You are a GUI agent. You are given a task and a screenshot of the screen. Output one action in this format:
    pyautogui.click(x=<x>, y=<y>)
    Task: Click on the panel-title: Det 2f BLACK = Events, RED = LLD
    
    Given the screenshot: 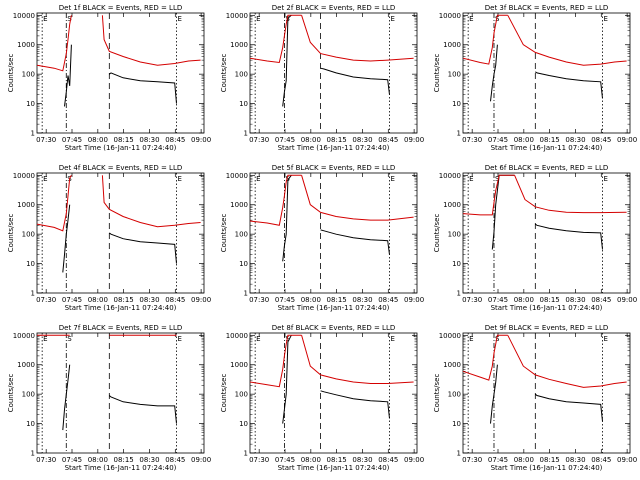 What is the action you would take?
    pyautogui.click(x=333, y=8)
    